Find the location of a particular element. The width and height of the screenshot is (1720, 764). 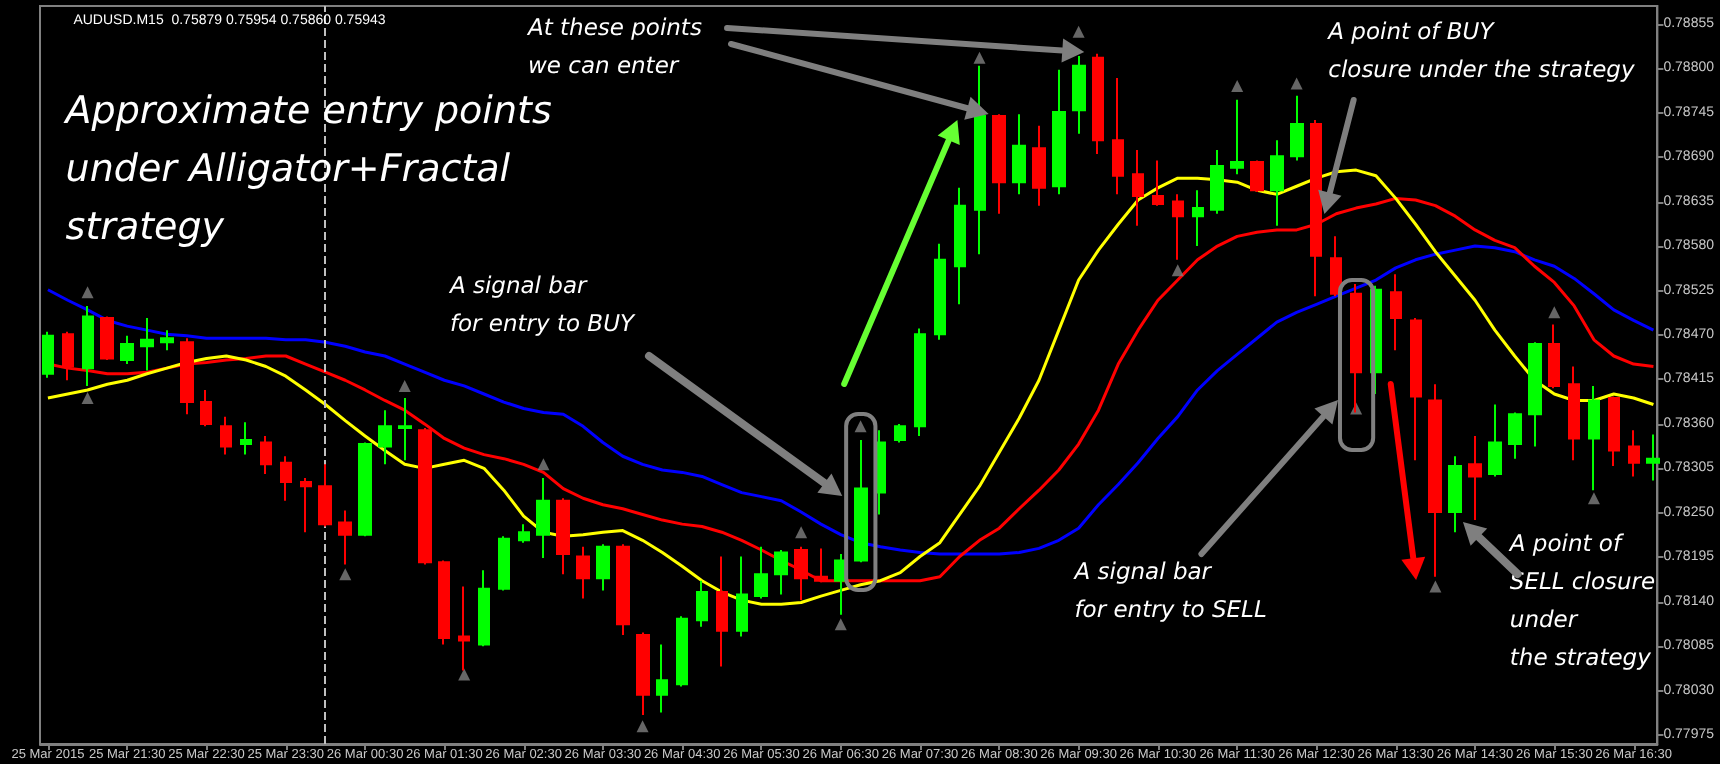

annotation: A point of BUY closure under the strategy is located at coordinates (1480, 50).